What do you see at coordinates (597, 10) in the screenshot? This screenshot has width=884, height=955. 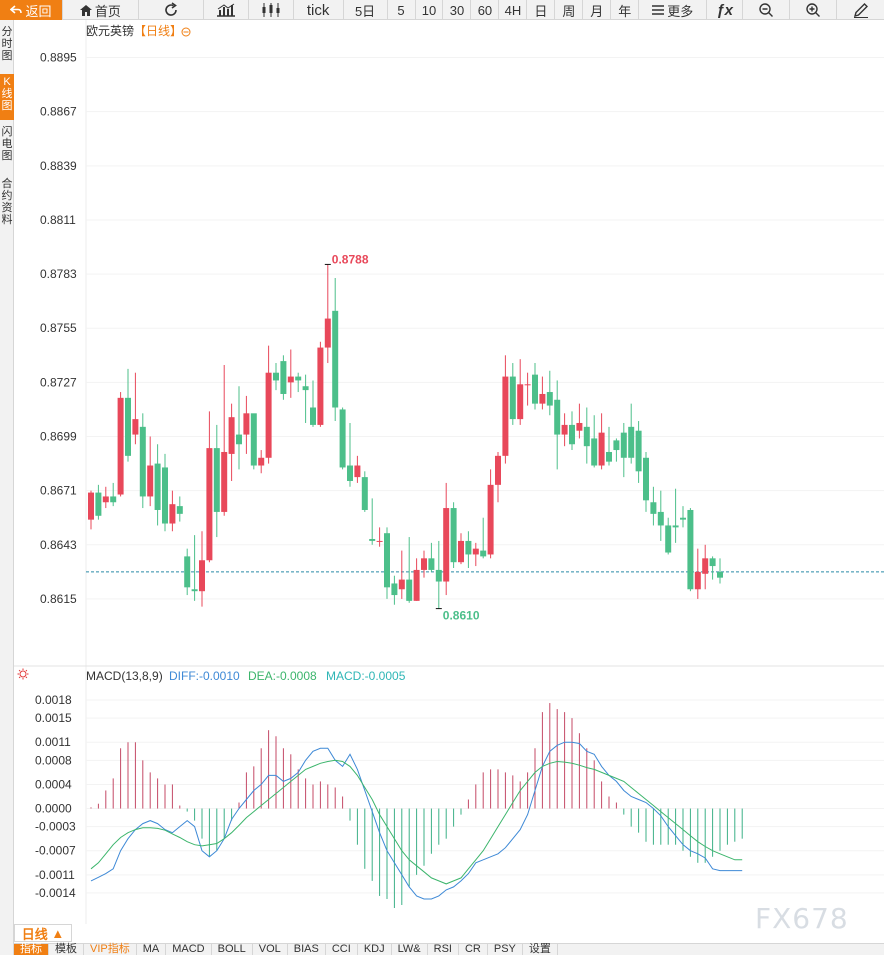 I see `period-month: 月` at bounding box center [597, 10].